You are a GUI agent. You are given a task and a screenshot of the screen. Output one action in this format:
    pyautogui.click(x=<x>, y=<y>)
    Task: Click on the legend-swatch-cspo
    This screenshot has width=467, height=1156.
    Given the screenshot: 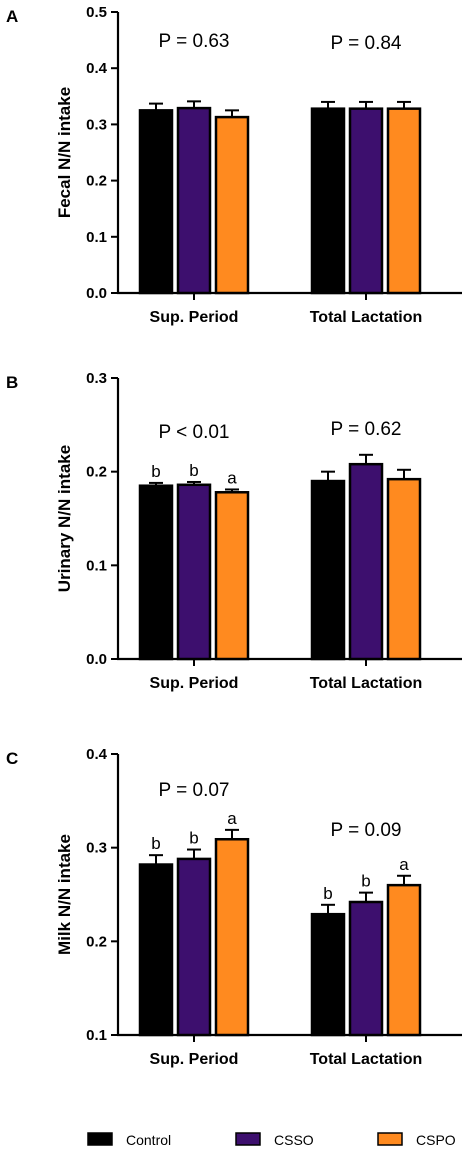 What is the action you would take?
    pyautogui.click(x=390, y=1139)
    